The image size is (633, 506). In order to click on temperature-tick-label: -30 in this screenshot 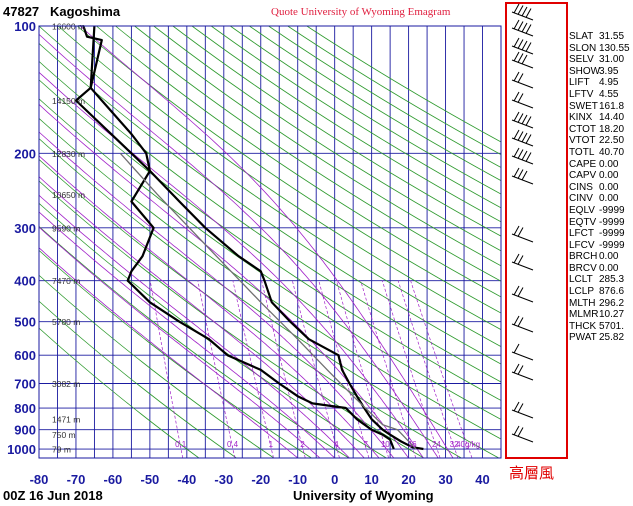, I will do `click(223, 479)`.